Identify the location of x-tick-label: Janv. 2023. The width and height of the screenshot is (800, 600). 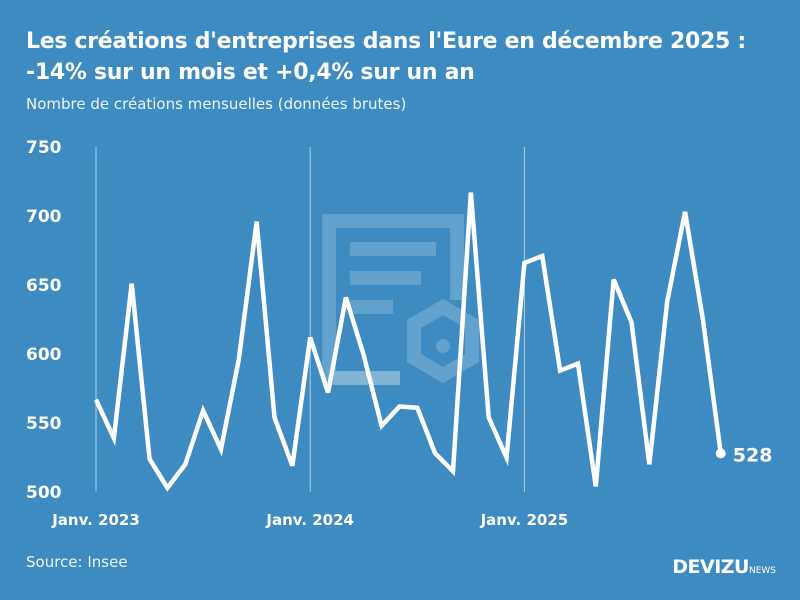
(95, 520).